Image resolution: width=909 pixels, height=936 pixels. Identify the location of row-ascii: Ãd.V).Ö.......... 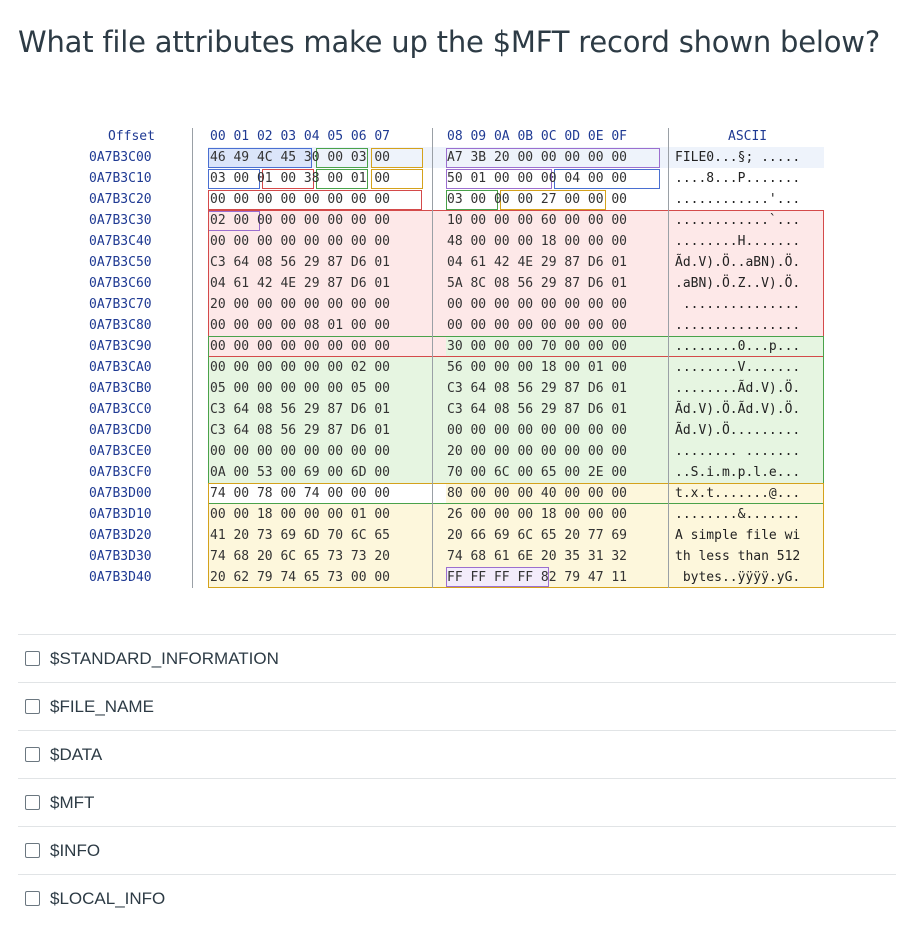
(738, 430).